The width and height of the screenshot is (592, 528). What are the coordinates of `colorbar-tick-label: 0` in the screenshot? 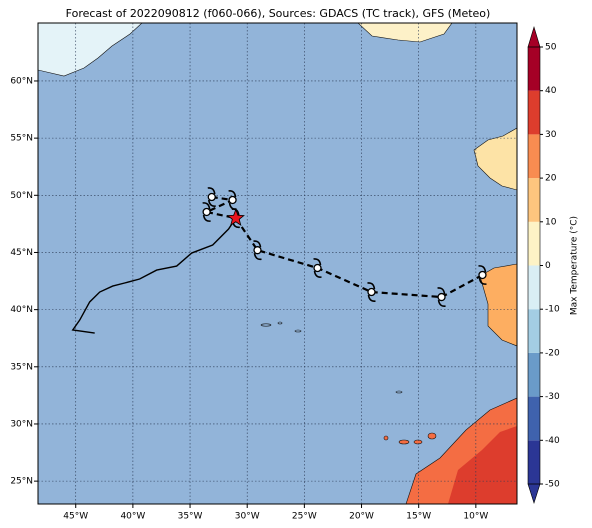 It's located at (548, 266).